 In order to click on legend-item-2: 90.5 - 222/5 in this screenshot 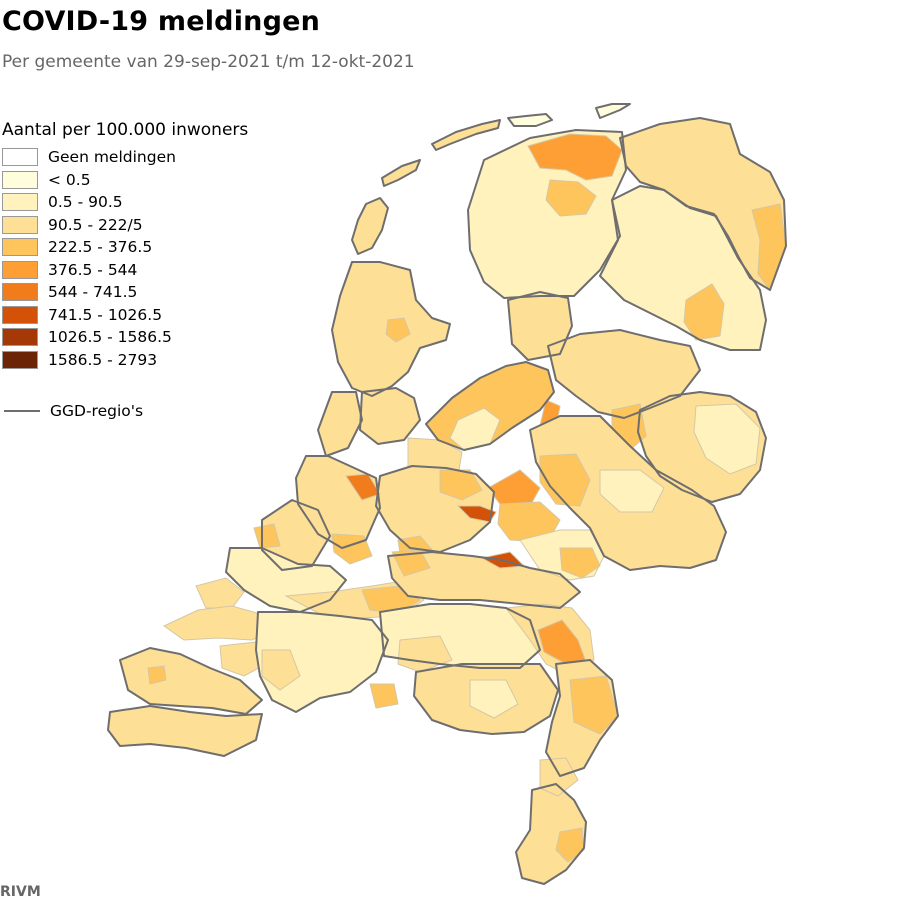, I will do `click(125, 225)`.